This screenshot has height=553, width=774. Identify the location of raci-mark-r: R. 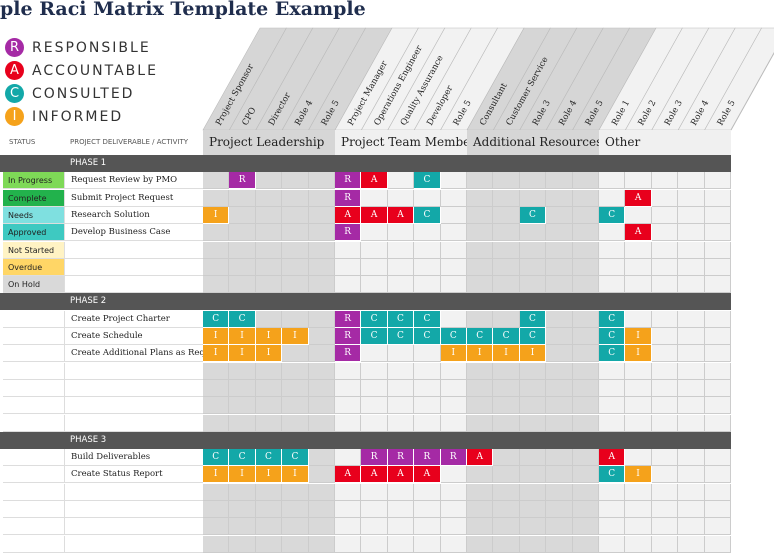
(242, 181).